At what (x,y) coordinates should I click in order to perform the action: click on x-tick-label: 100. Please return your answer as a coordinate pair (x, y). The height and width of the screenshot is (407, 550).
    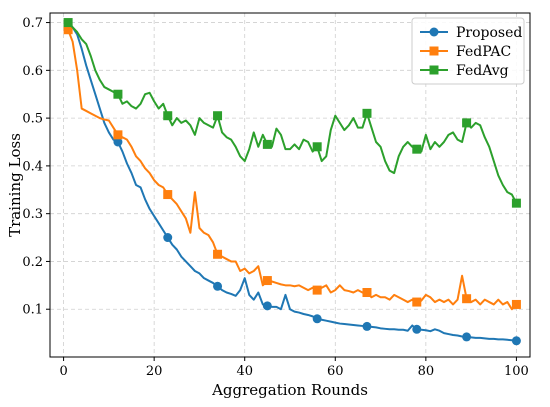
    Looking at the image, I should click on (516, 371).